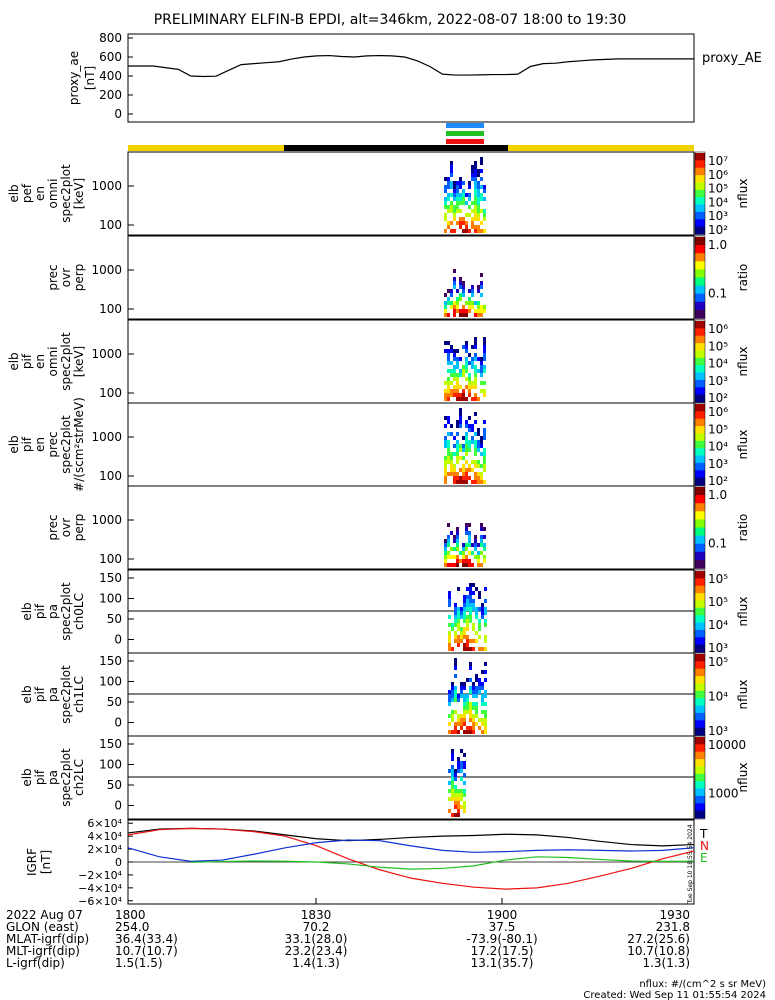 The height and width of the screenshot is (1000, 775). Describe the element at coordinates (700, 277) in the screenshot. I see `colorbar-frame` at that location.